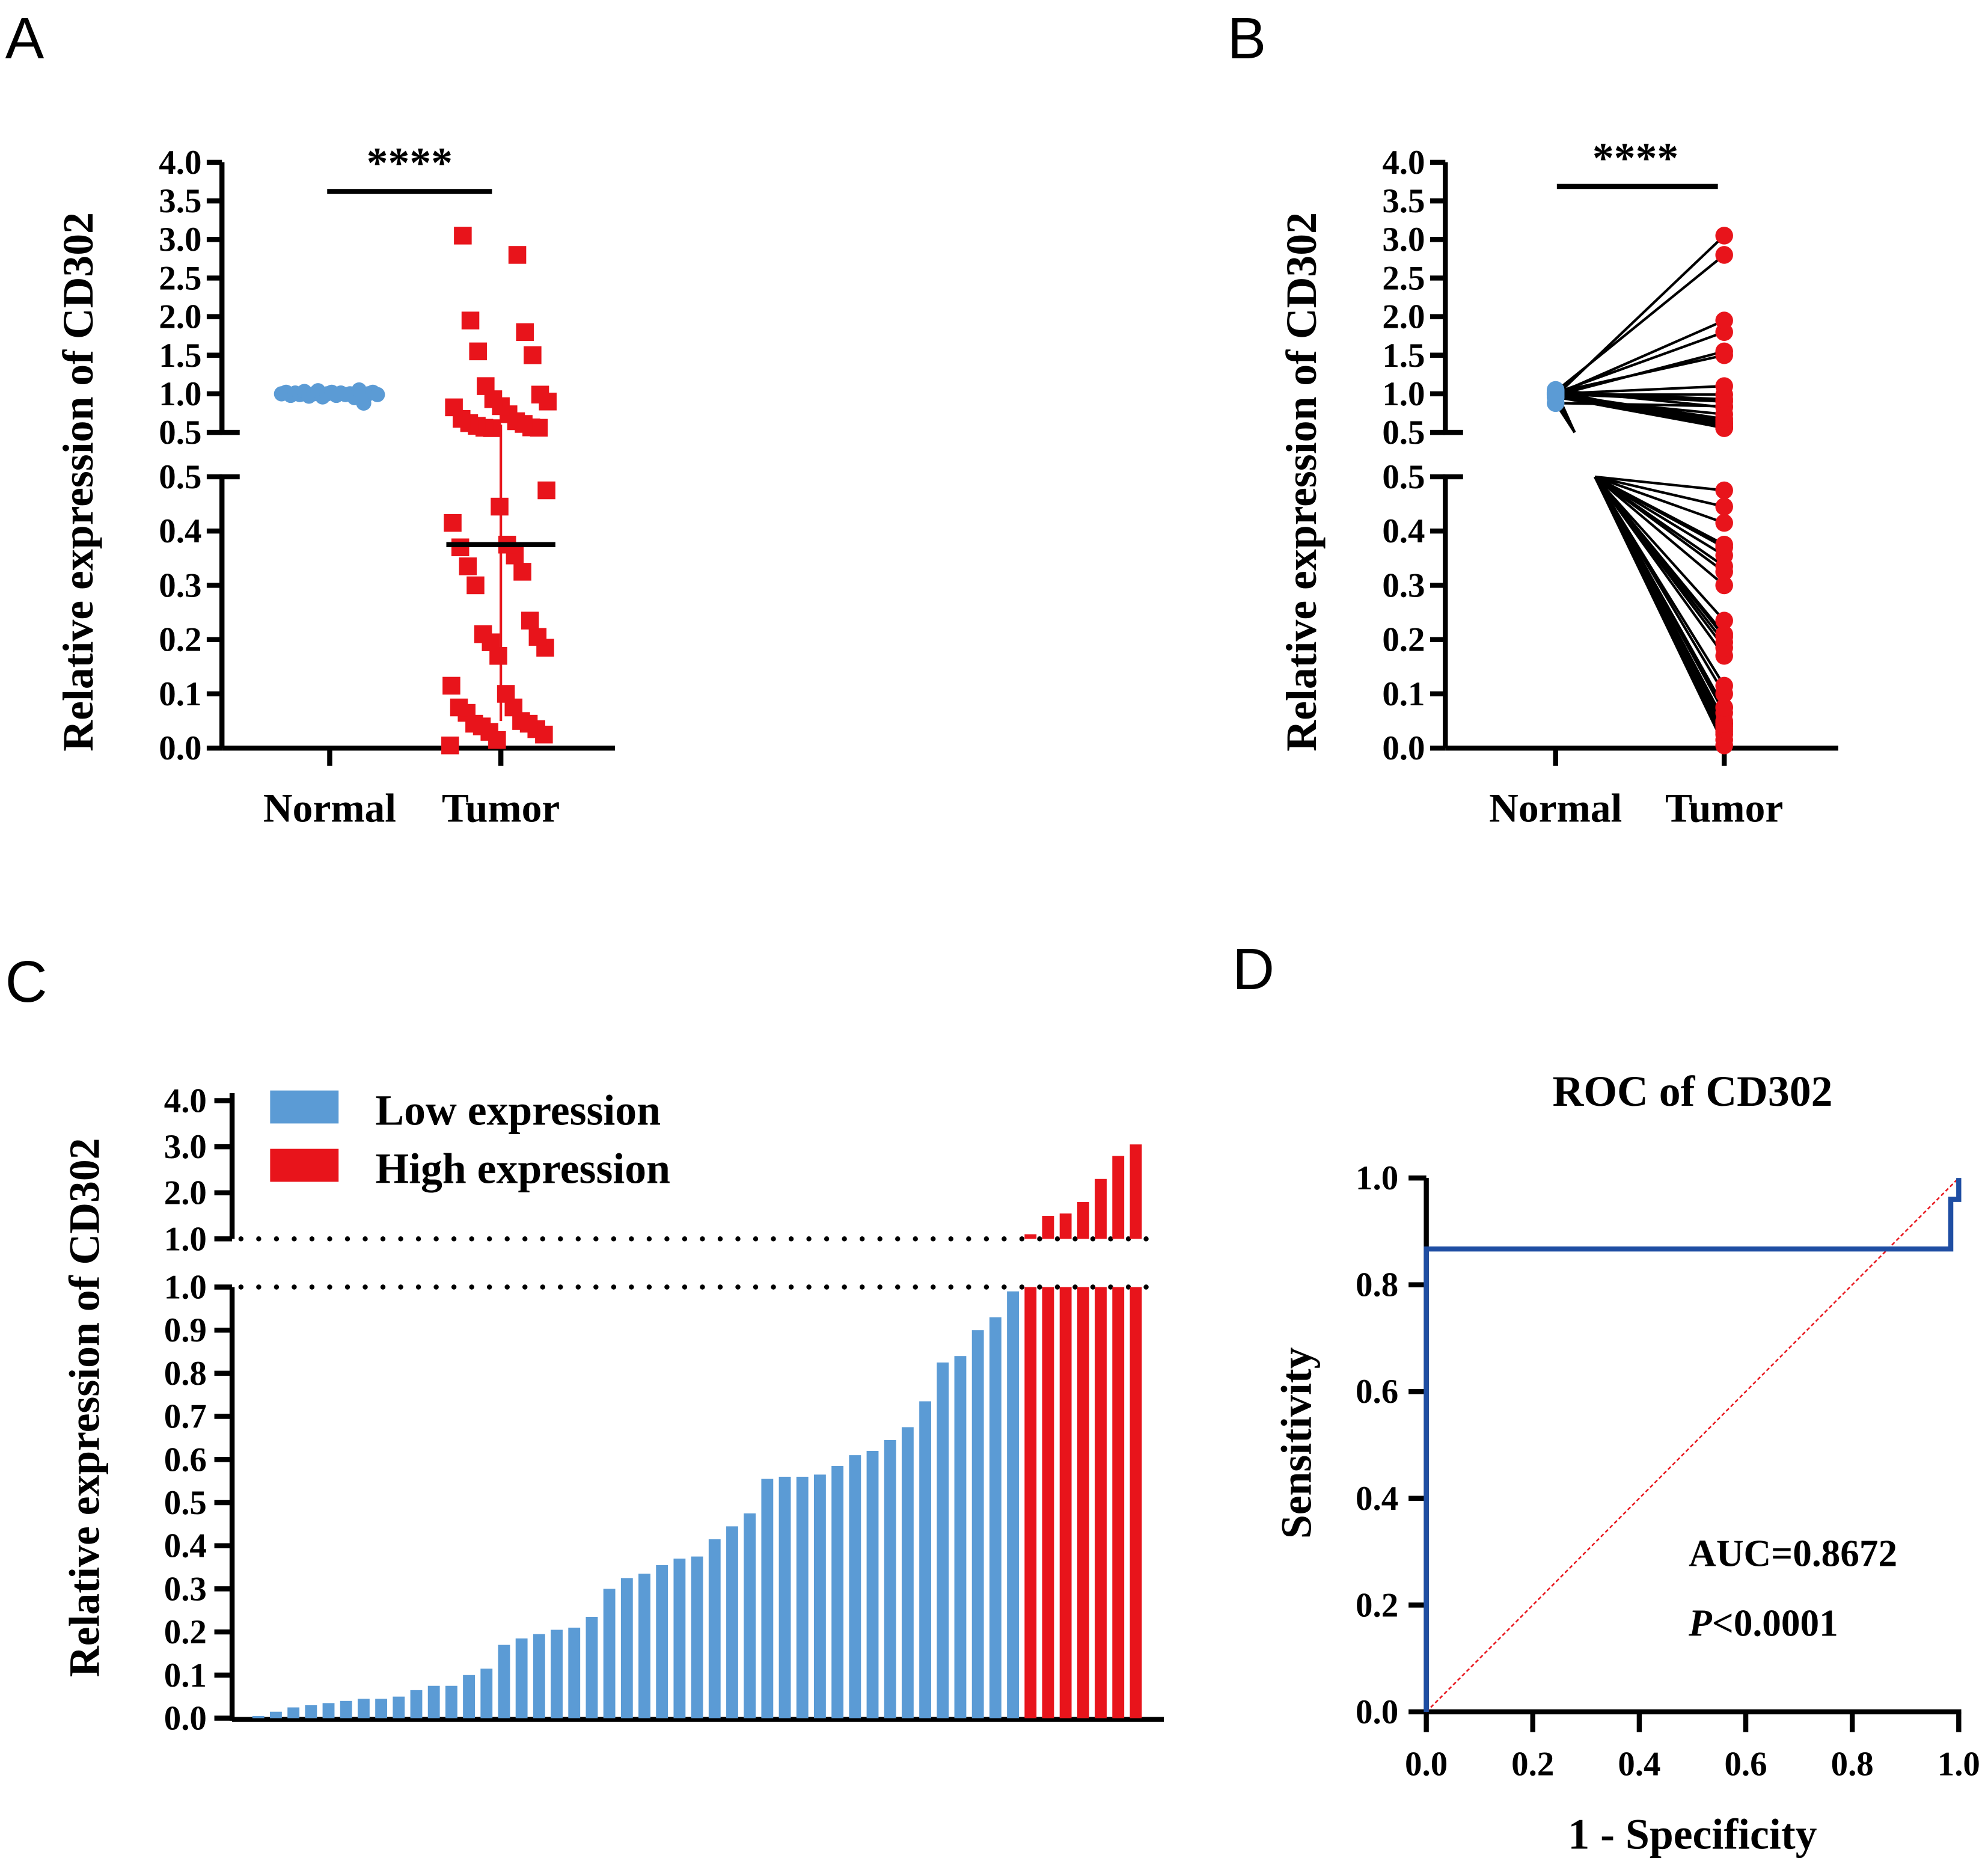 Image resolution: width=1988 pixels, height=1864 pixels. I want to click on y-tick-label: 0.2, so click(180, 640).